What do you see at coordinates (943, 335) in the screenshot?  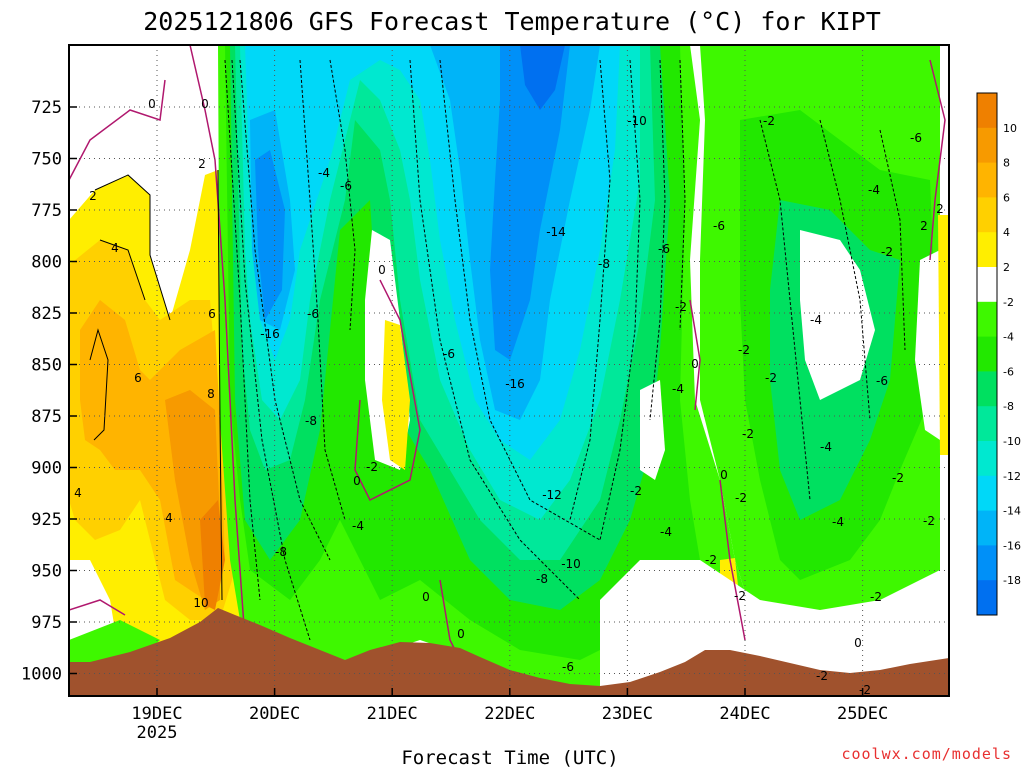 I see `band-right-yellow` at bounding box center [943, 335].